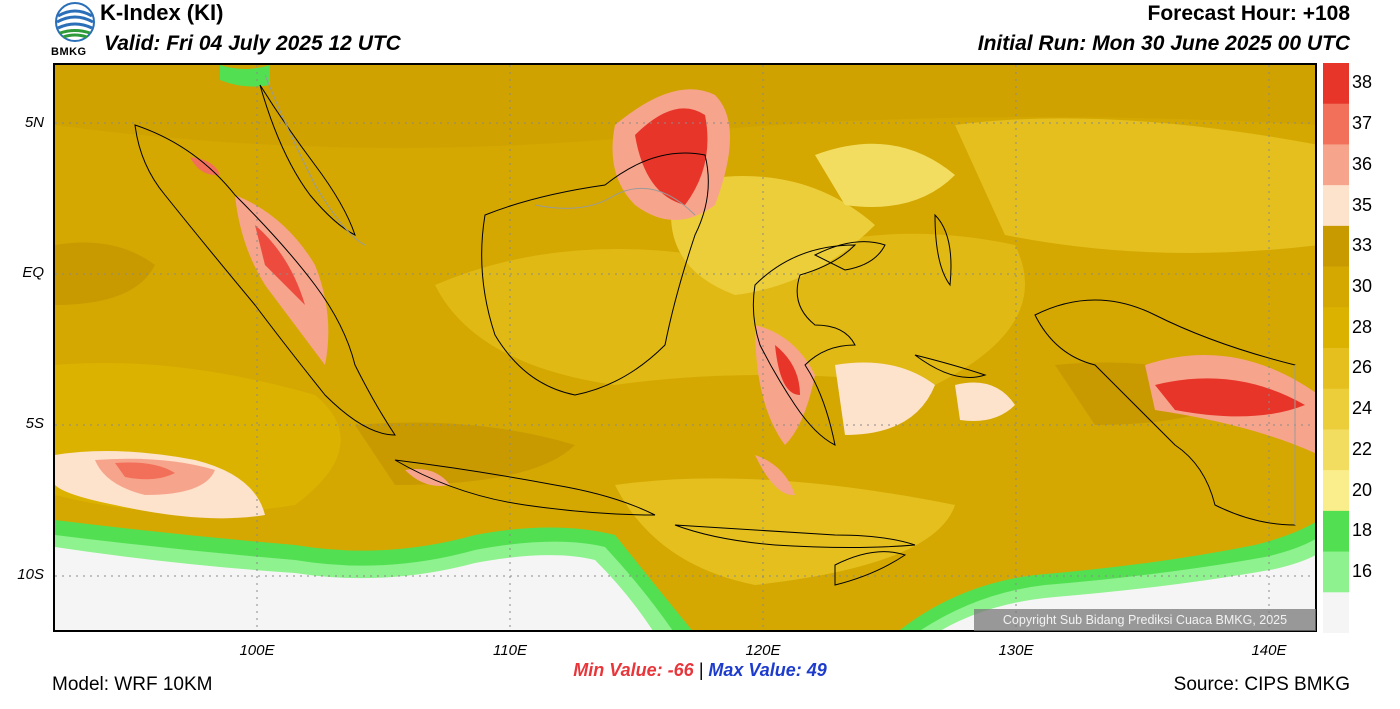 The width and height of the screenshot is (1400, 709). I want to click on colorbar, so click(1336, 348).